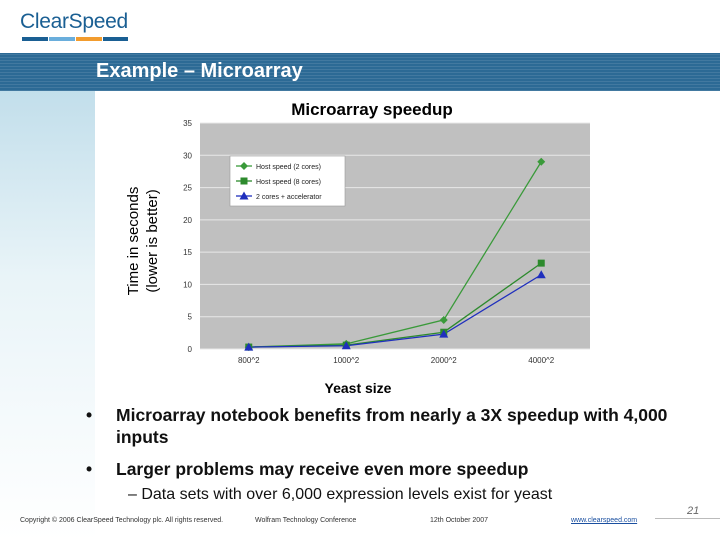 The image size is (720, 540). I want to click on legend-label: Host speed (2 cores), so click(288, 167).